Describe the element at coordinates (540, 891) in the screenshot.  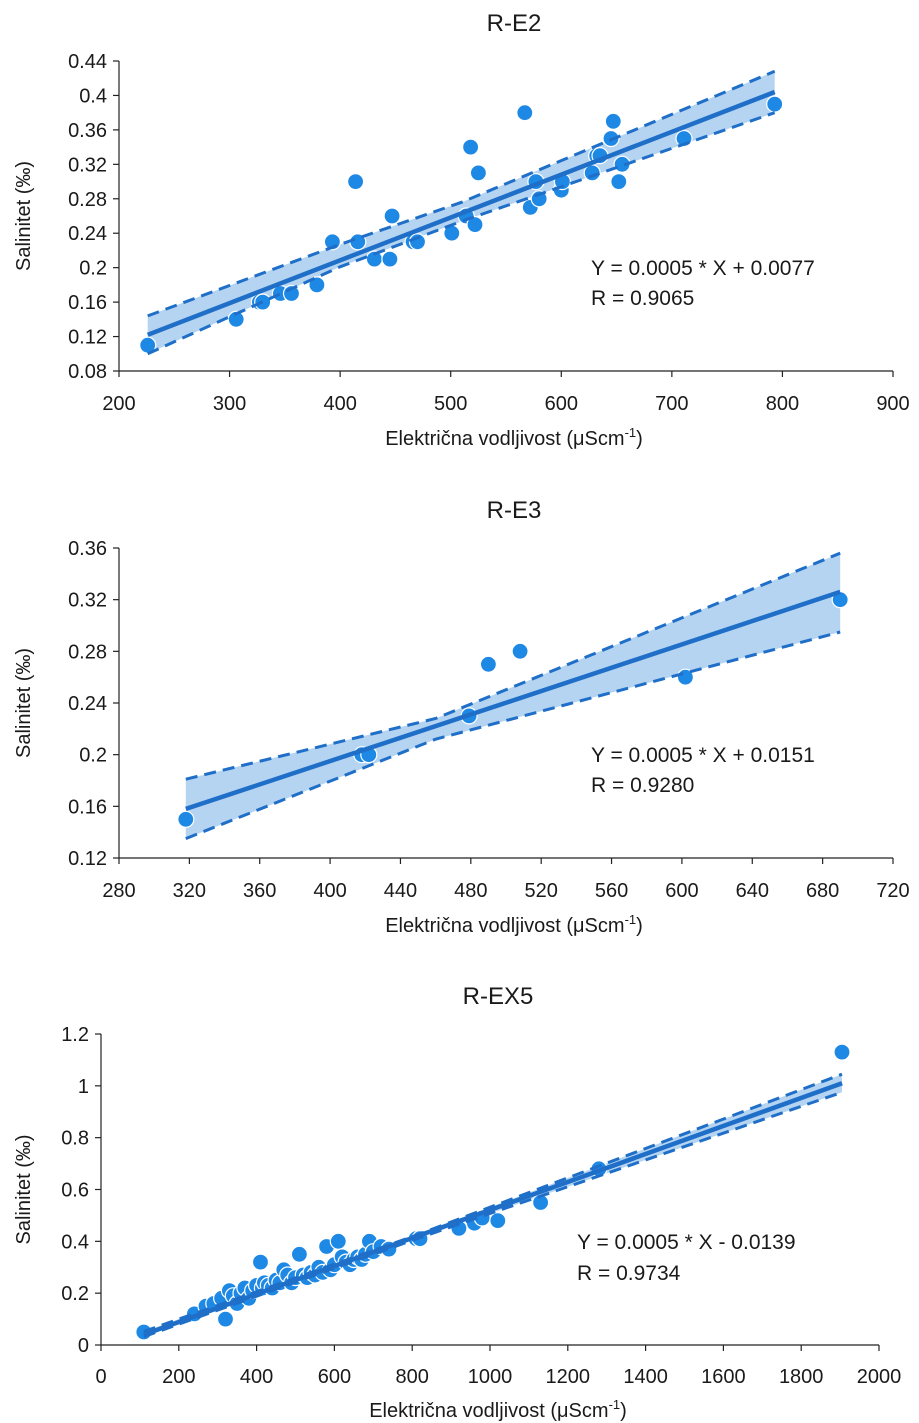
I see `x-tick-label: 520` at that location.